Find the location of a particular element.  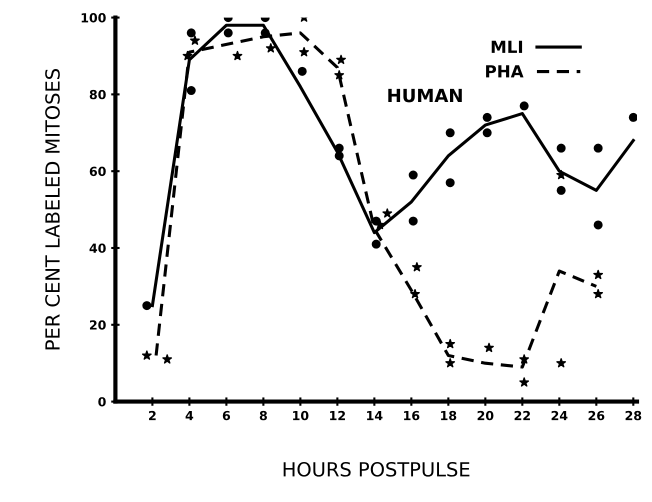

x-tick-label: 16 is located at coordinates (412, 415).